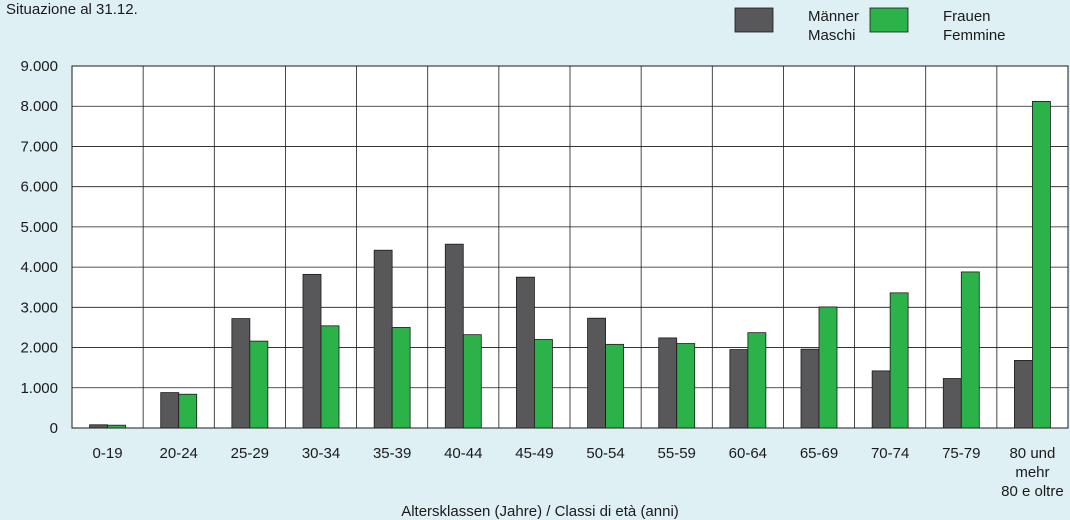 The height and width of the screenshot is (520, 1070). Describe the element at coordinates (605, 453) in the screenshot. I see `x-tick-label: 50-54` at that location.